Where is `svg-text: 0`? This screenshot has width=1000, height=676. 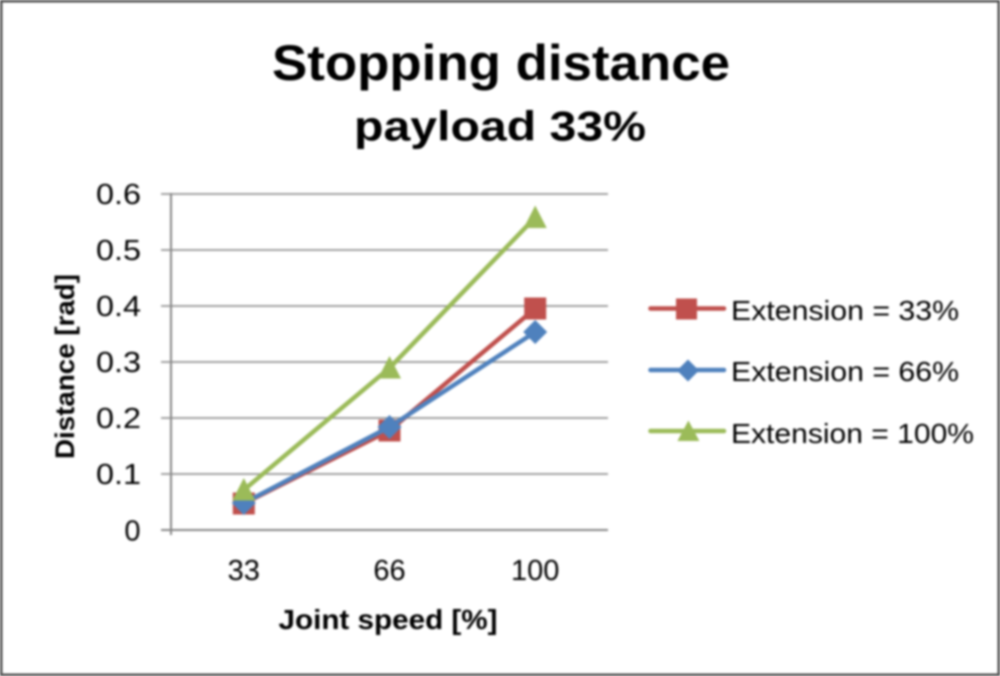 svg-text: 0 is located at coordinates (132, 532).